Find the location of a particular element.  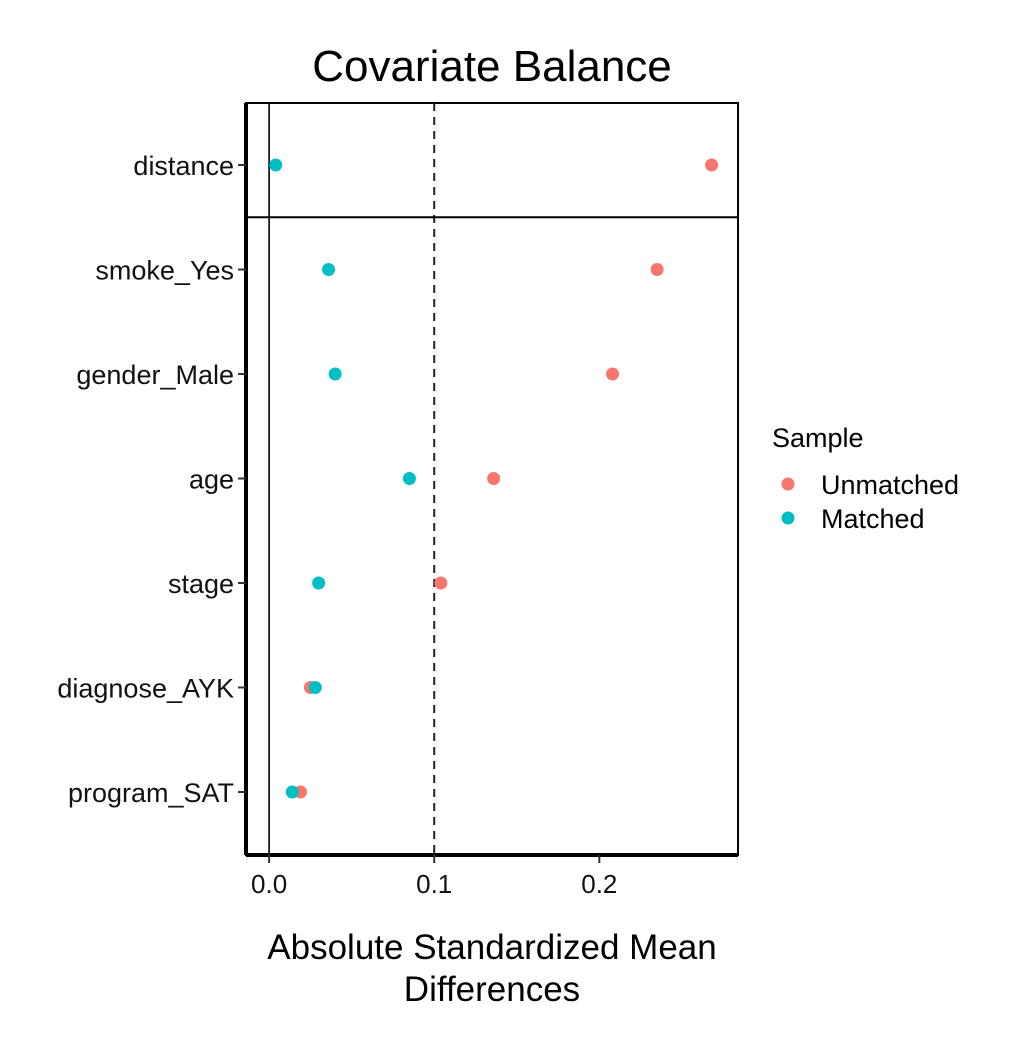

y-tick-label: program_SAT is located at coordinates (151, 793).